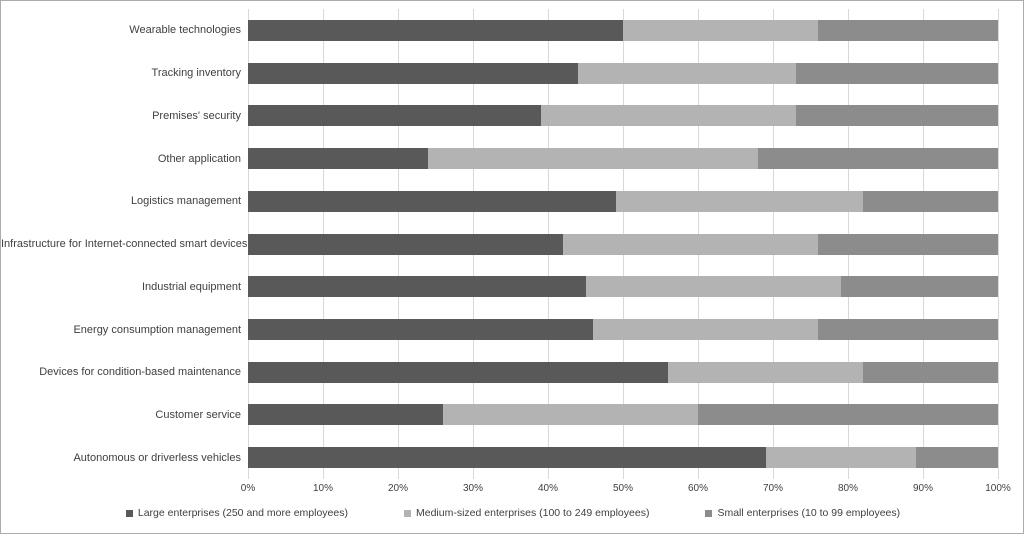 The image size is (1024, 534). I want to click on x-tick-label: 40%, so click(548, 488).